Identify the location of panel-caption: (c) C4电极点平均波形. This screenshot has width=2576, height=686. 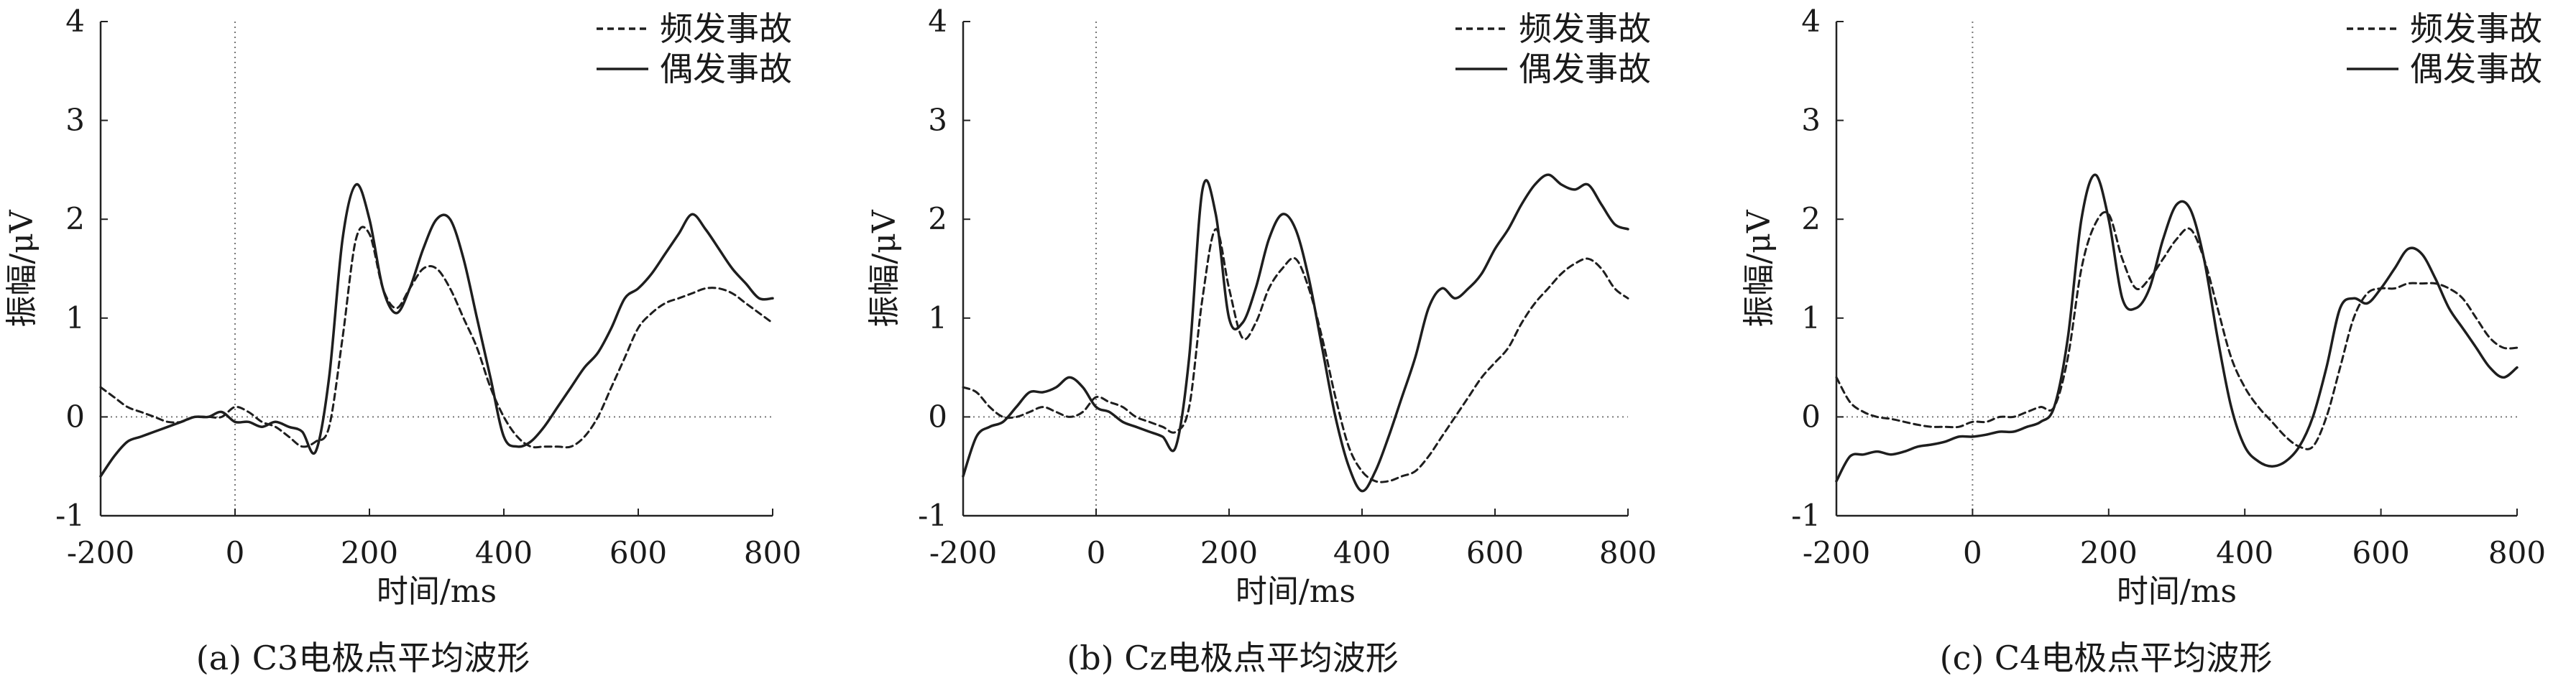
(2106, 658).